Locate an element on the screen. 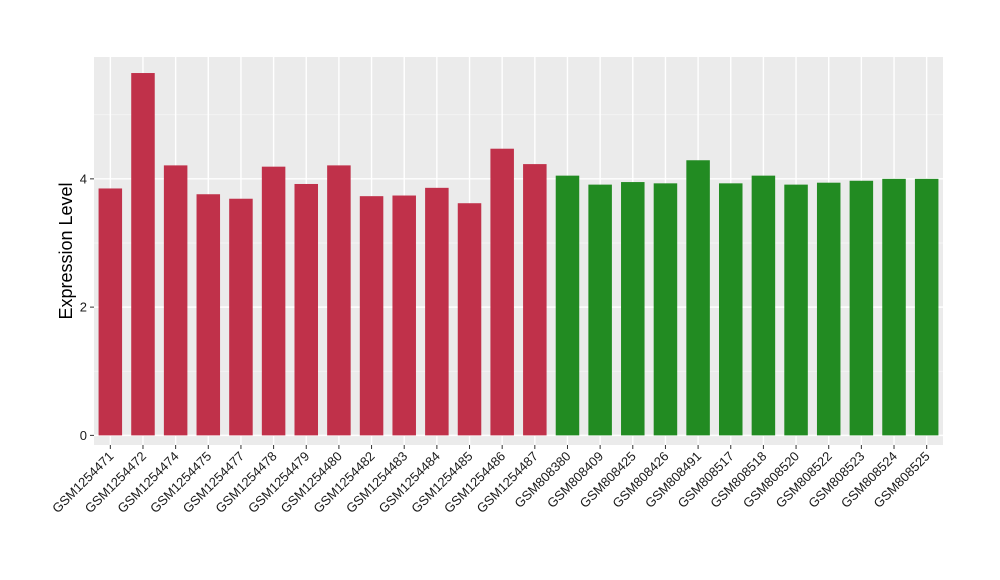 The height and width of the screenshot is (580, 1000). bar-GSM808409 is located at coordinates (600, 310).